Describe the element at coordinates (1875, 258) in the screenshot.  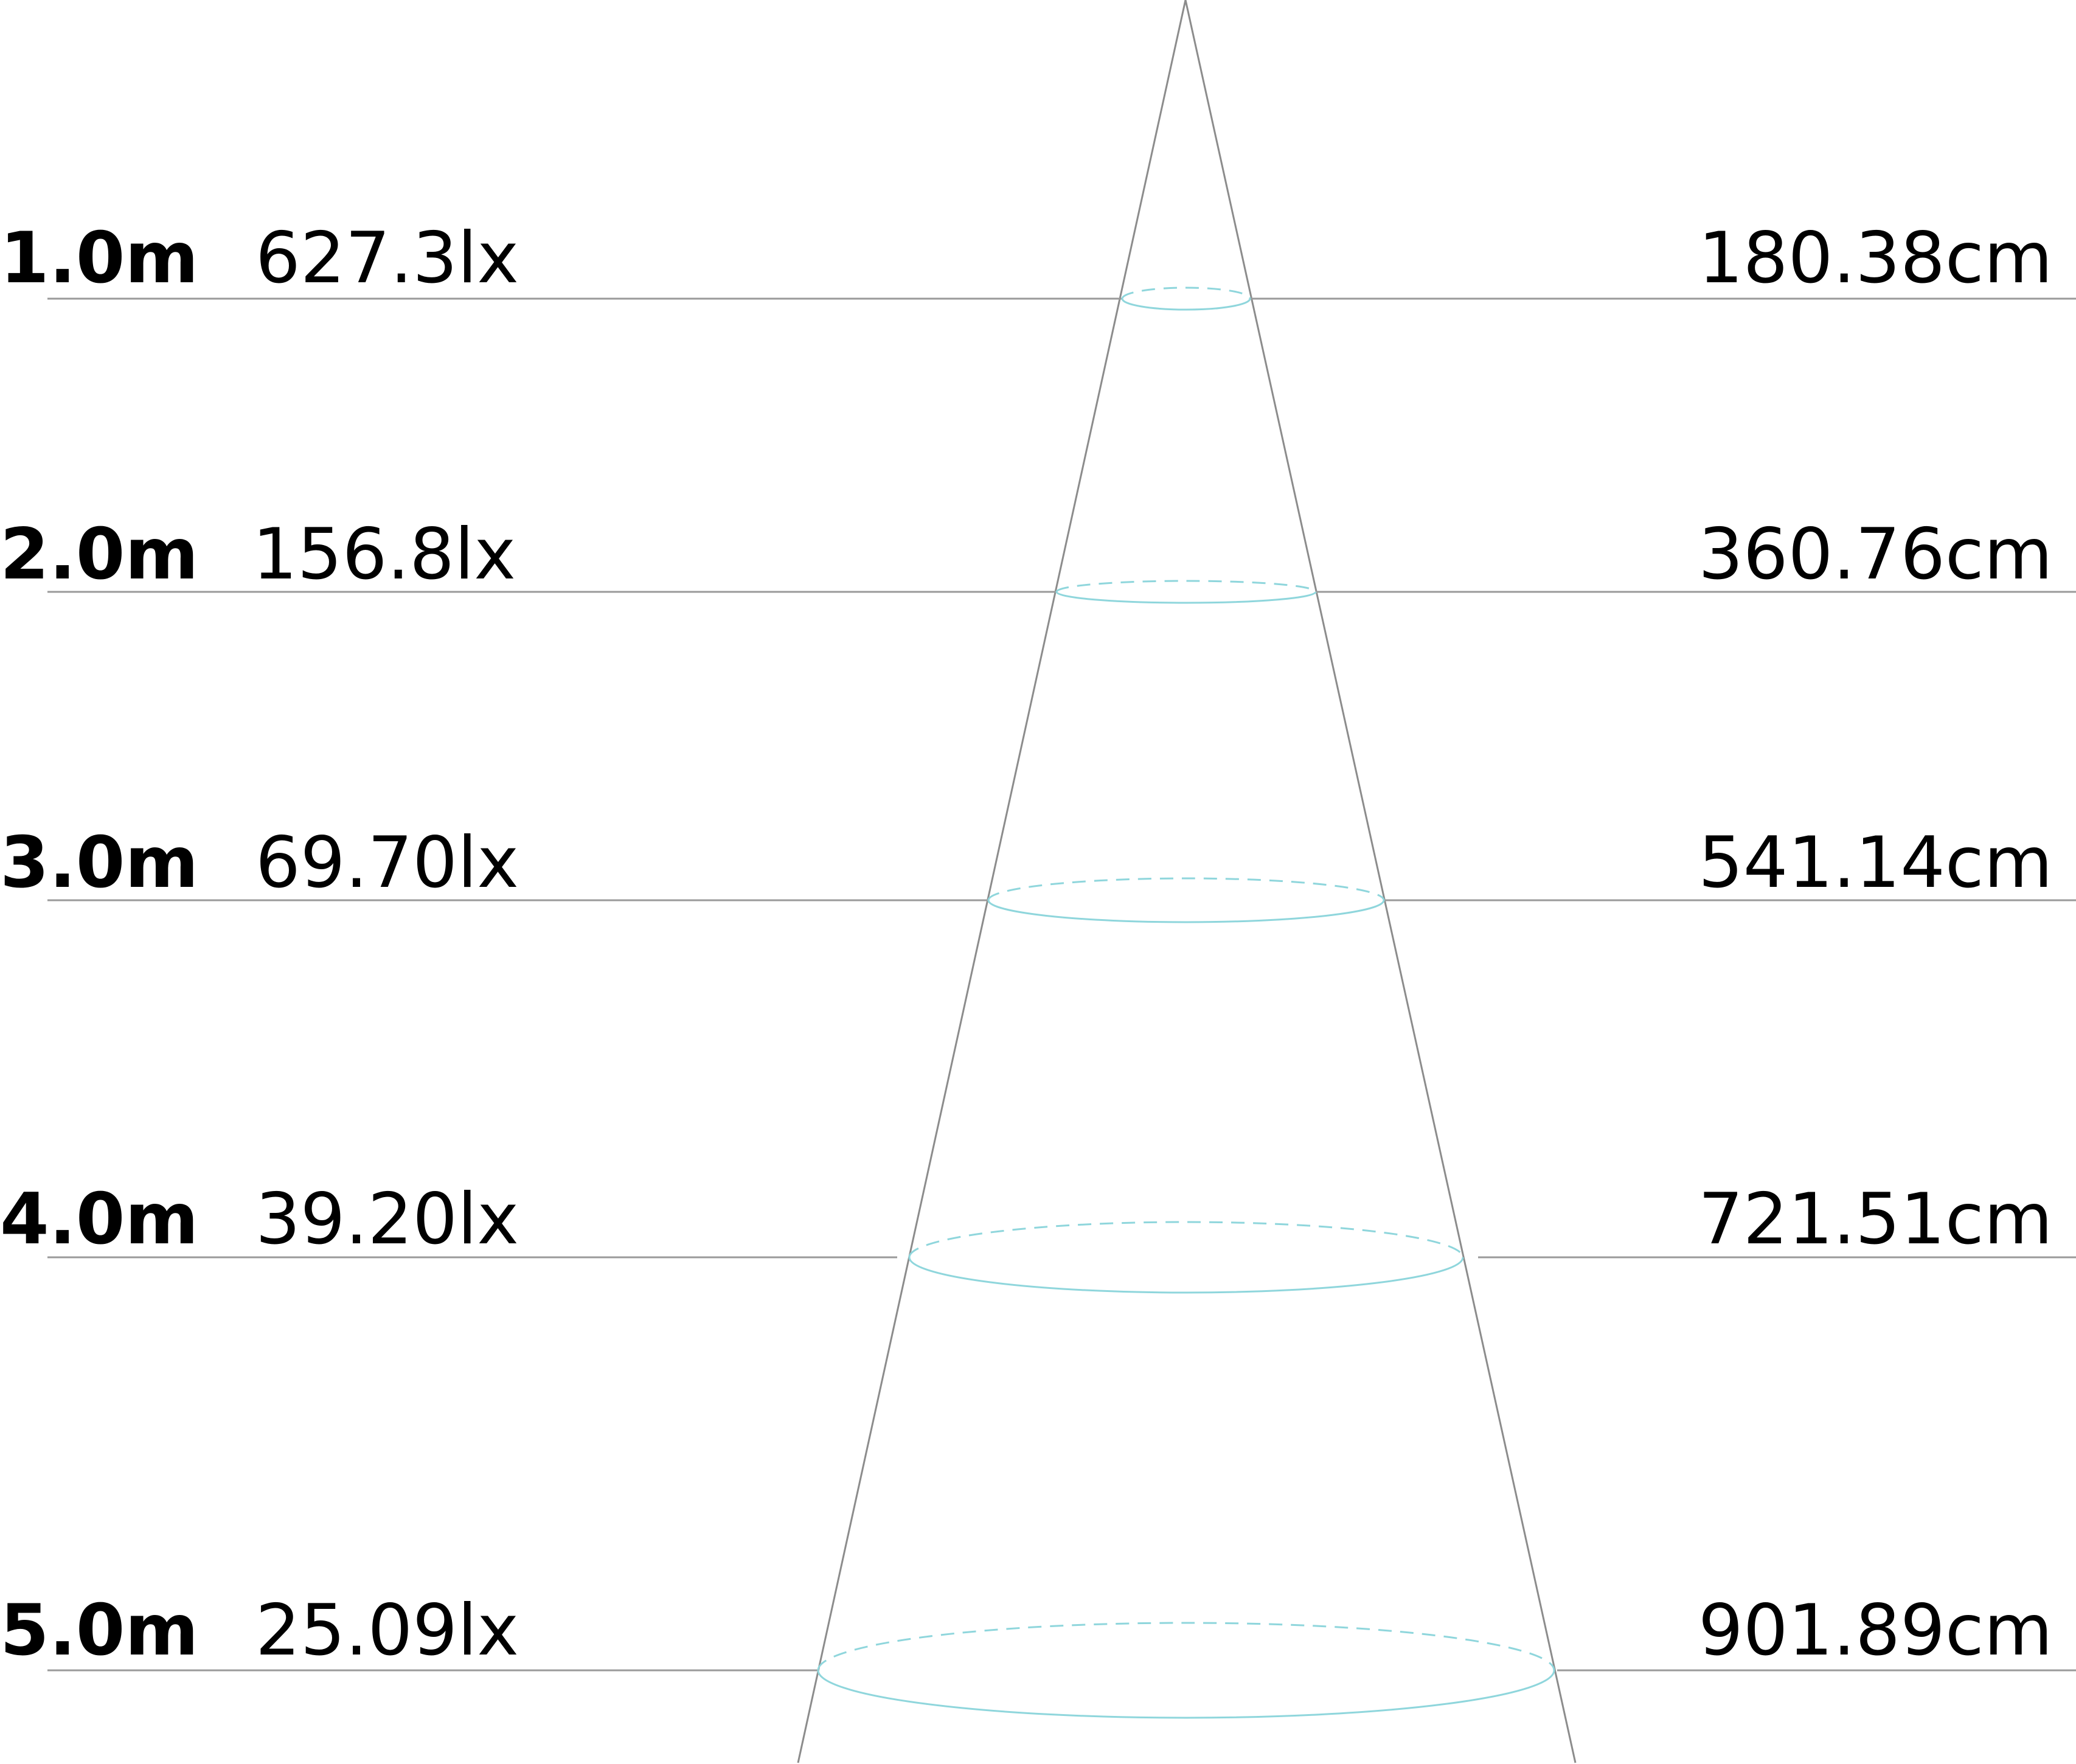
I see `beam-diameter-value: 180.38cm` at that location.